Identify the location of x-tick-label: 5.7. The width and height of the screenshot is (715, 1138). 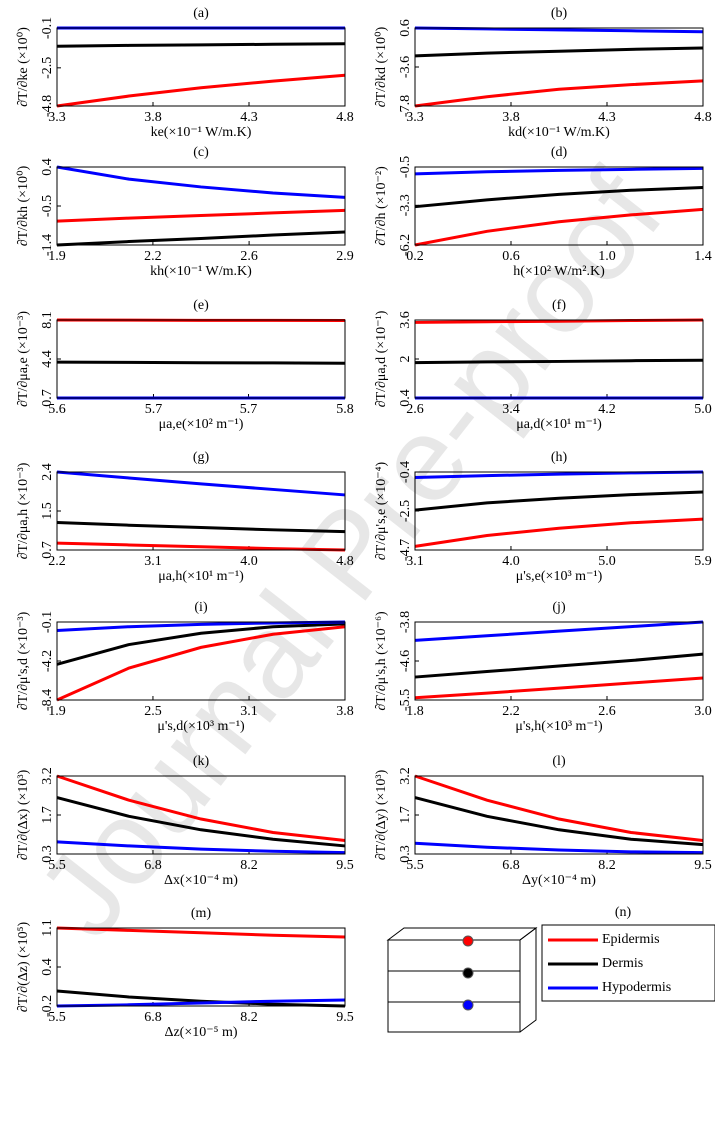
(249, 409).